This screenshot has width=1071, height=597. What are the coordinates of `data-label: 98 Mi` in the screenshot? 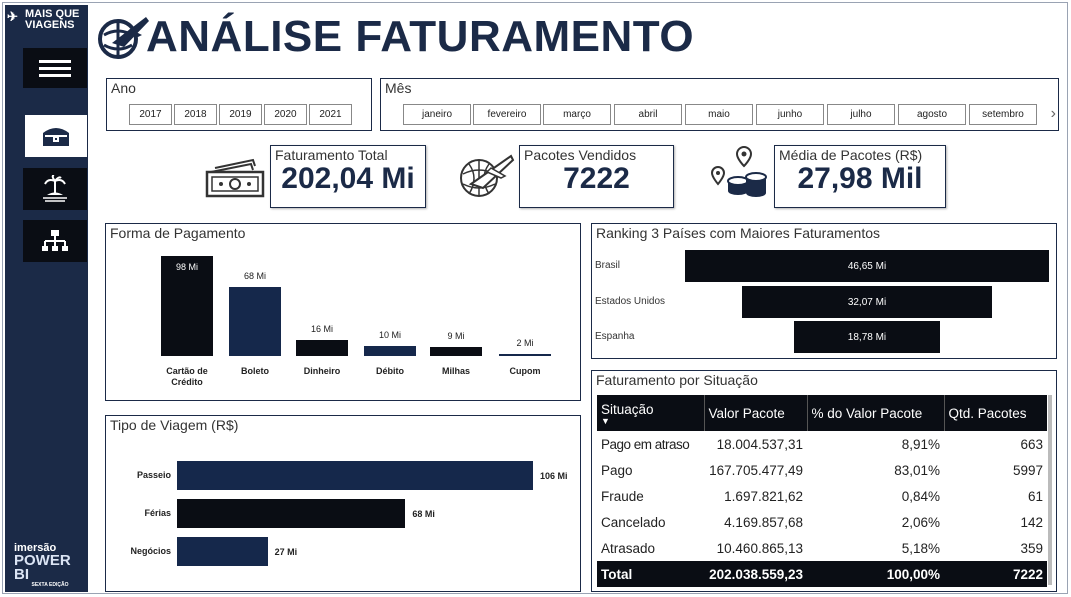 It's located at (186, 267).